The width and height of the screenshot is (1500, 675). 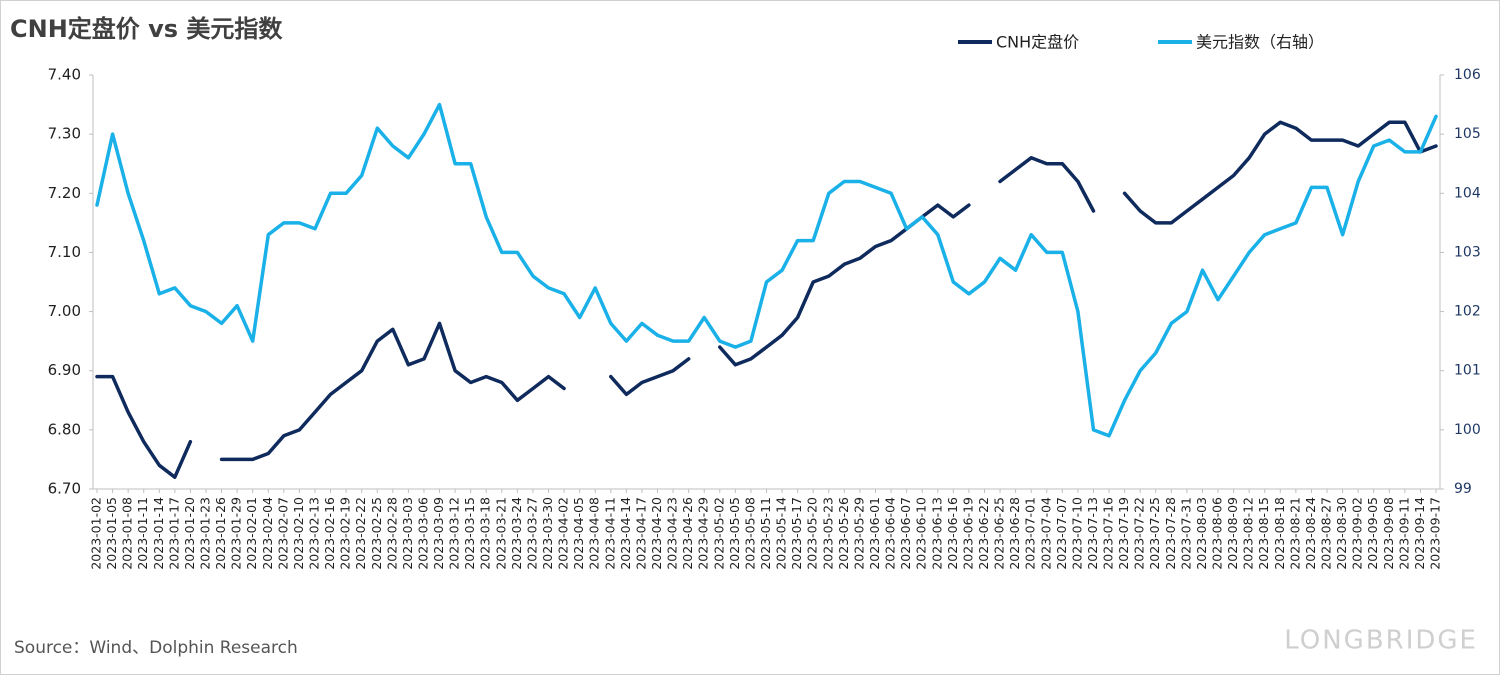 What do you see at coordinates (158, 533) in the screenshot?
I see `x-tick-label: 2023-01-14` at bounding box center [158, 533].